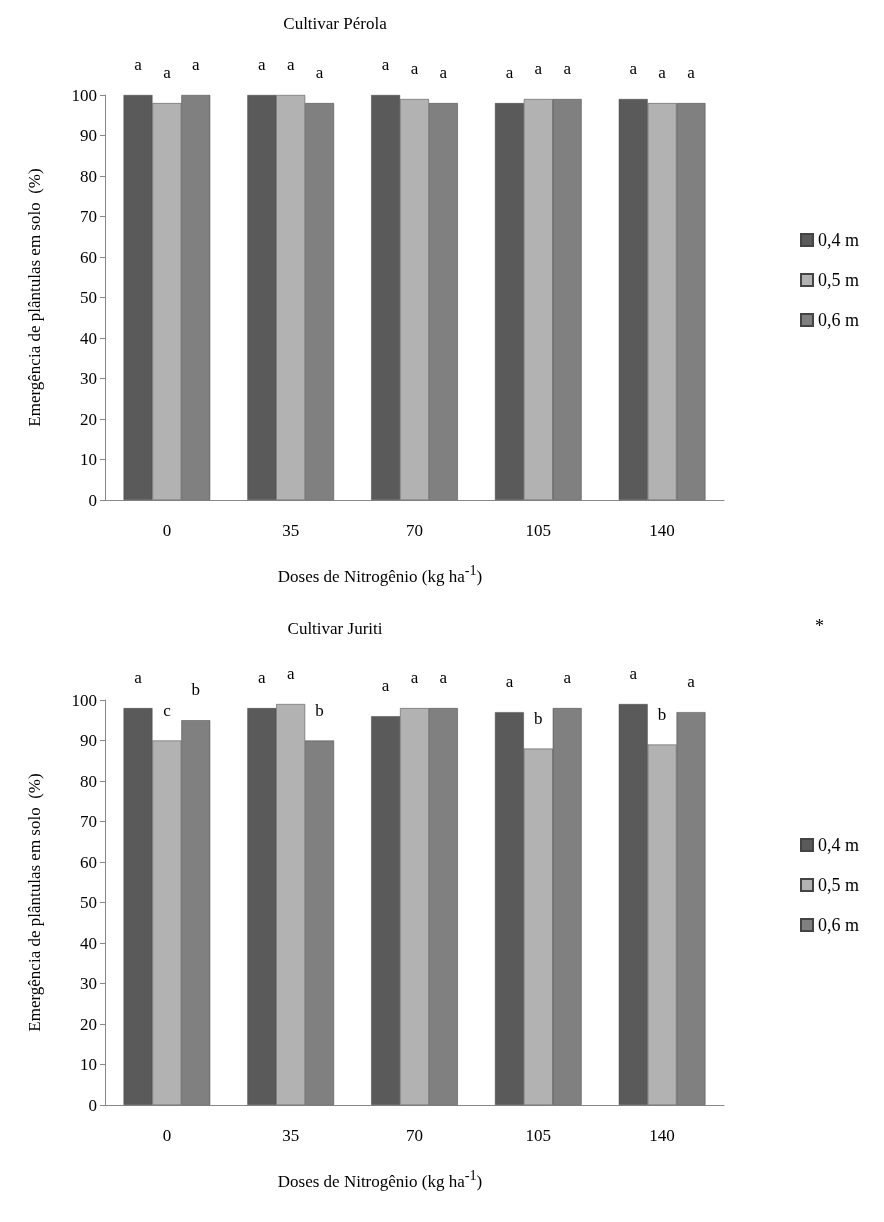  What do you see at coordinates (335, 23) in the screenshot?
I see `chart-title: Cultivar Pérola` at bounding box center [335, 23].